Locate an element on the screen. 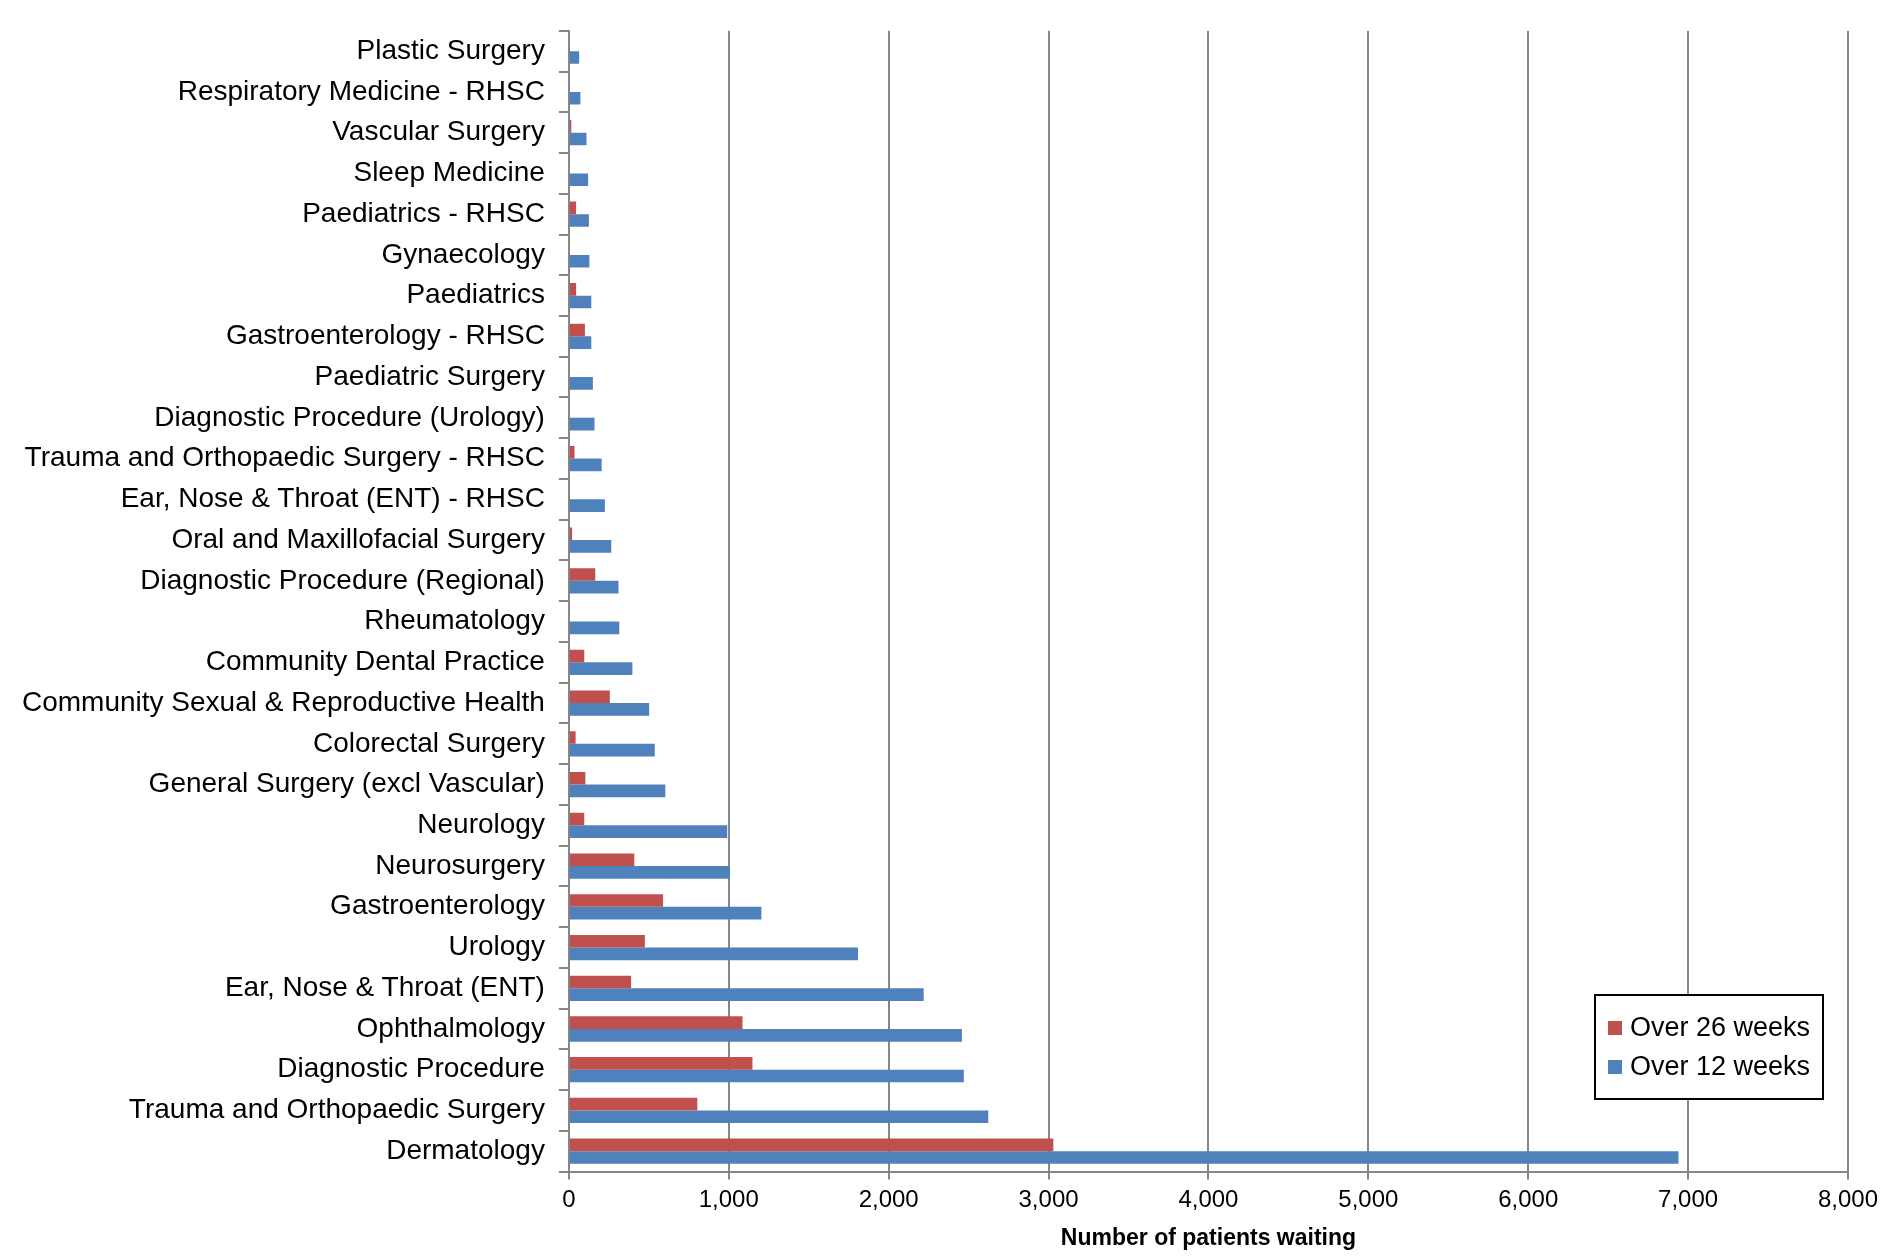 Image resolution: width=1884 pixels, height=1260 pixels. y-tick-label: Gynaecology is located at coordinates (463, 253).